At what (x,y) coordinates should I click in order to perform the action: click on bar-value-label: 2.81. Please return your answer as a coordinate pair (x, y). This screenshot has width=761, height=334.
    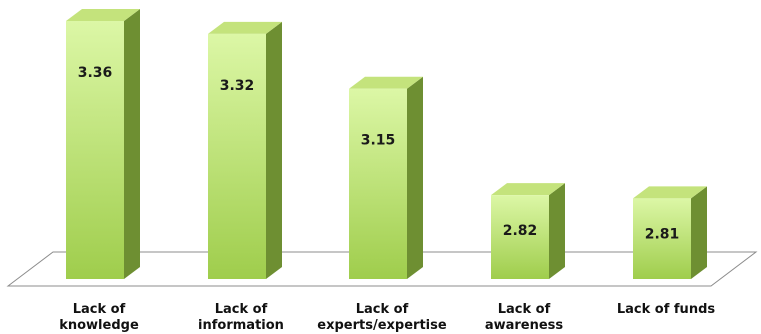
    Looking at the image, I should click on (662, 234).